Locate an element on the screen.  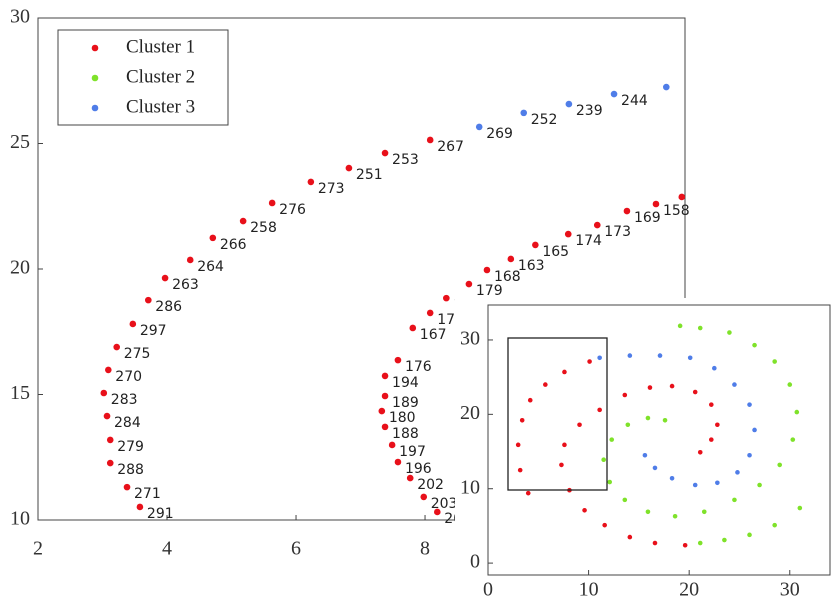
y-tick-label: 30 is located at coordinates (20, 17).